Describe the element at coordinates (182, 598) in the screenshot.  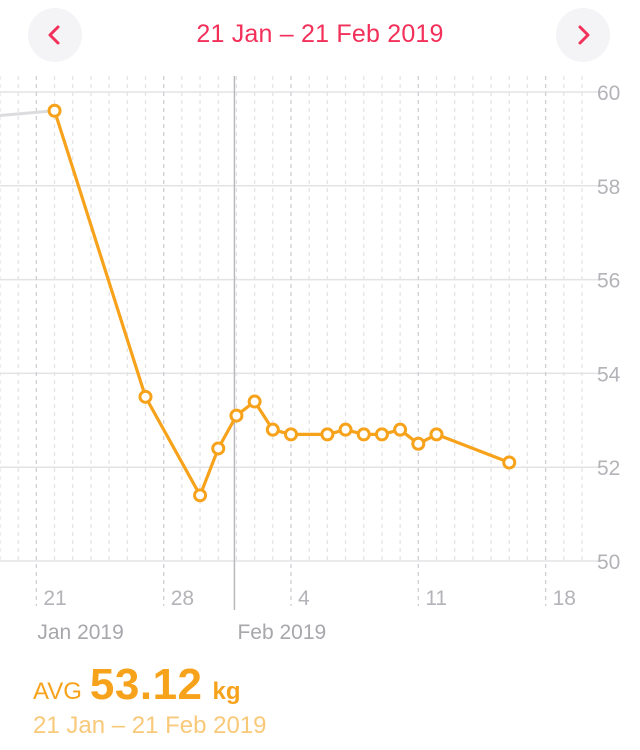
I see `x-tick-label: 28` at that location.